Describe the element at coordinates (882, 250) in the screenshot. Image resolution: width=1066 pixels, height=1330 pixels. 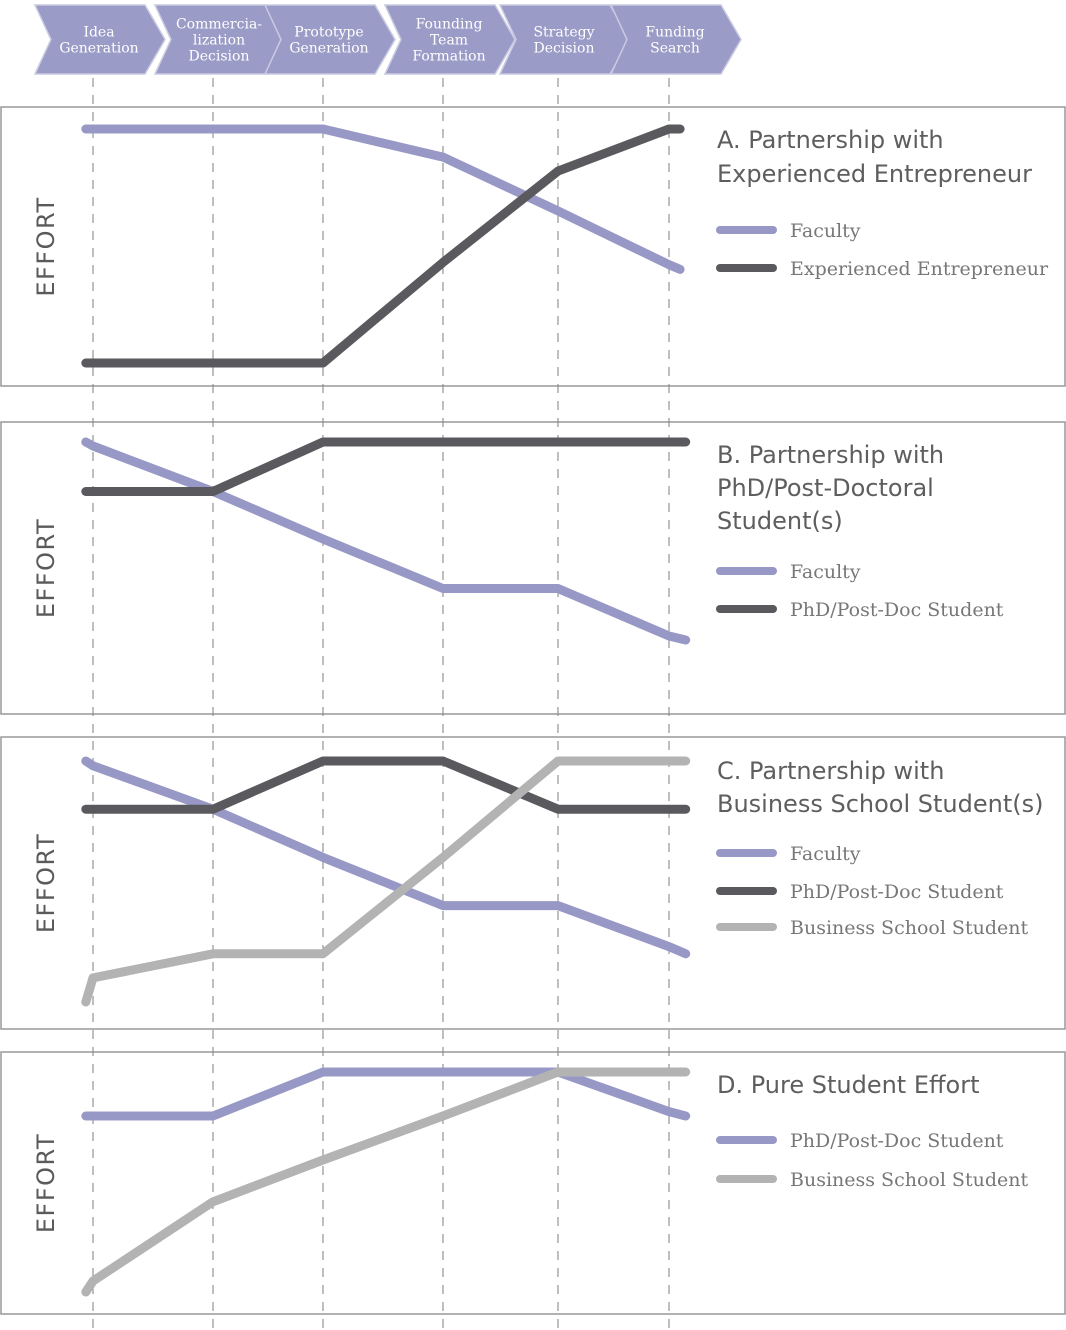
I see `legend-A: Faculty Experienced Entrepreneur` at that location.